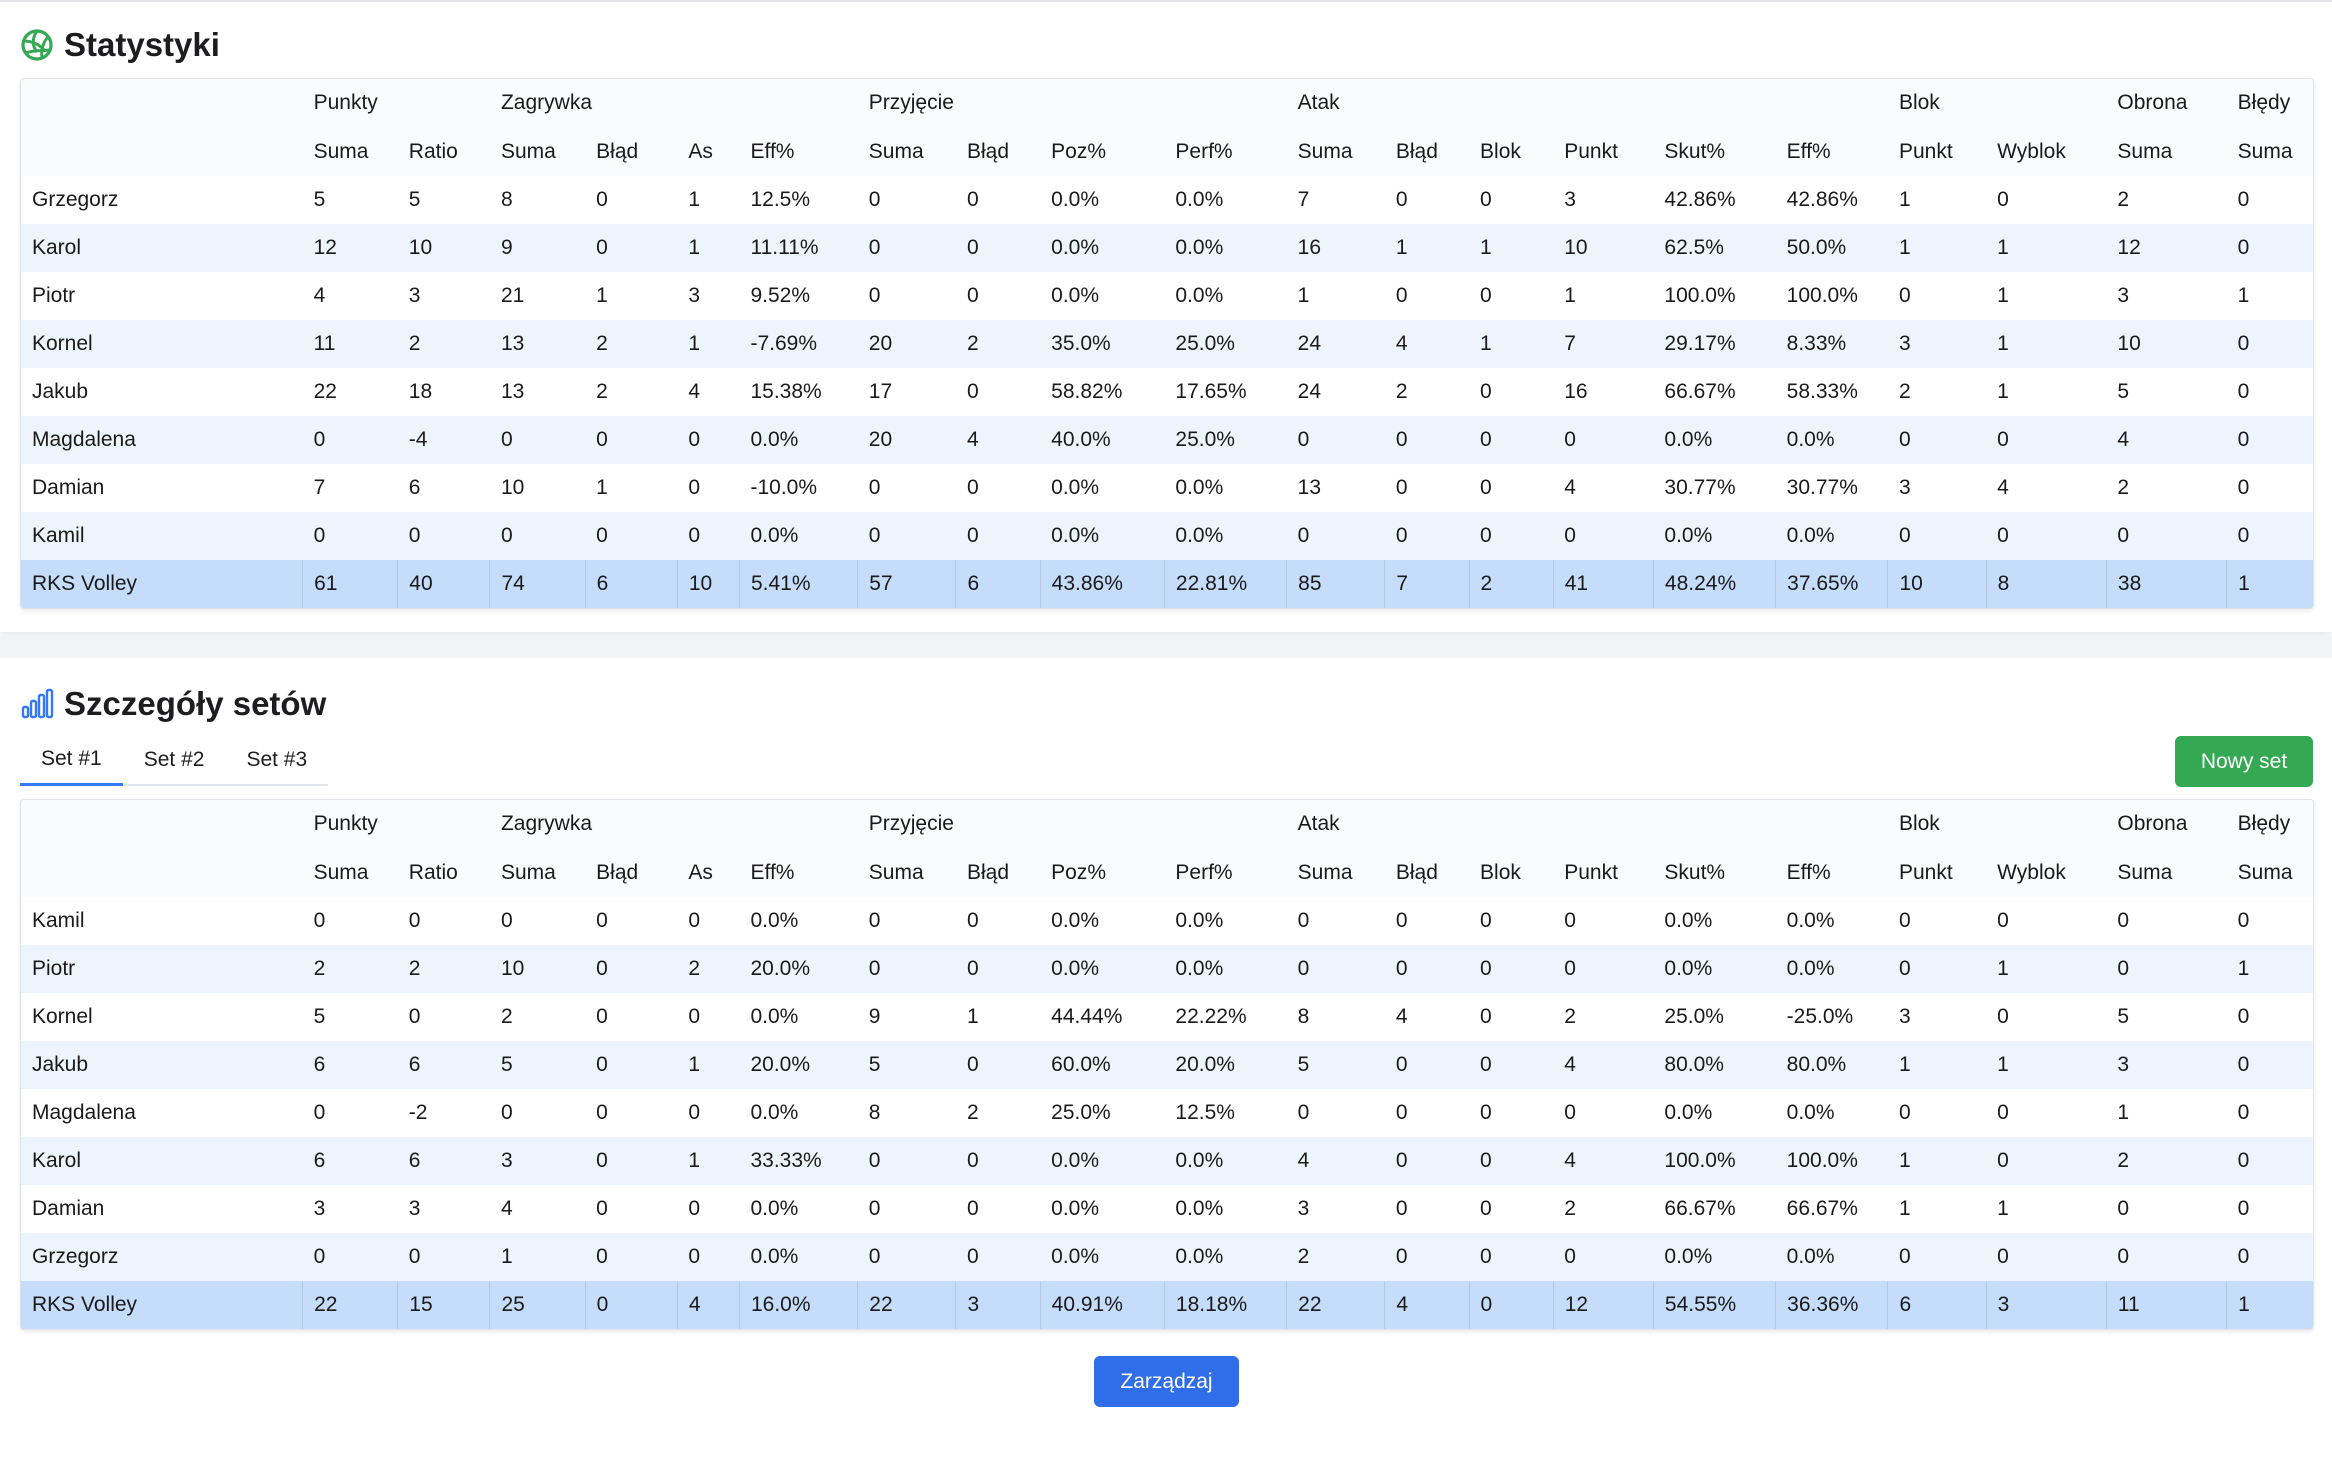 This screenshot has height=1458, width=2332. What do you see at coordinates (443, 440) in the screenshot?
I see `stat-cell: -4` at bounding box center [443, 440].